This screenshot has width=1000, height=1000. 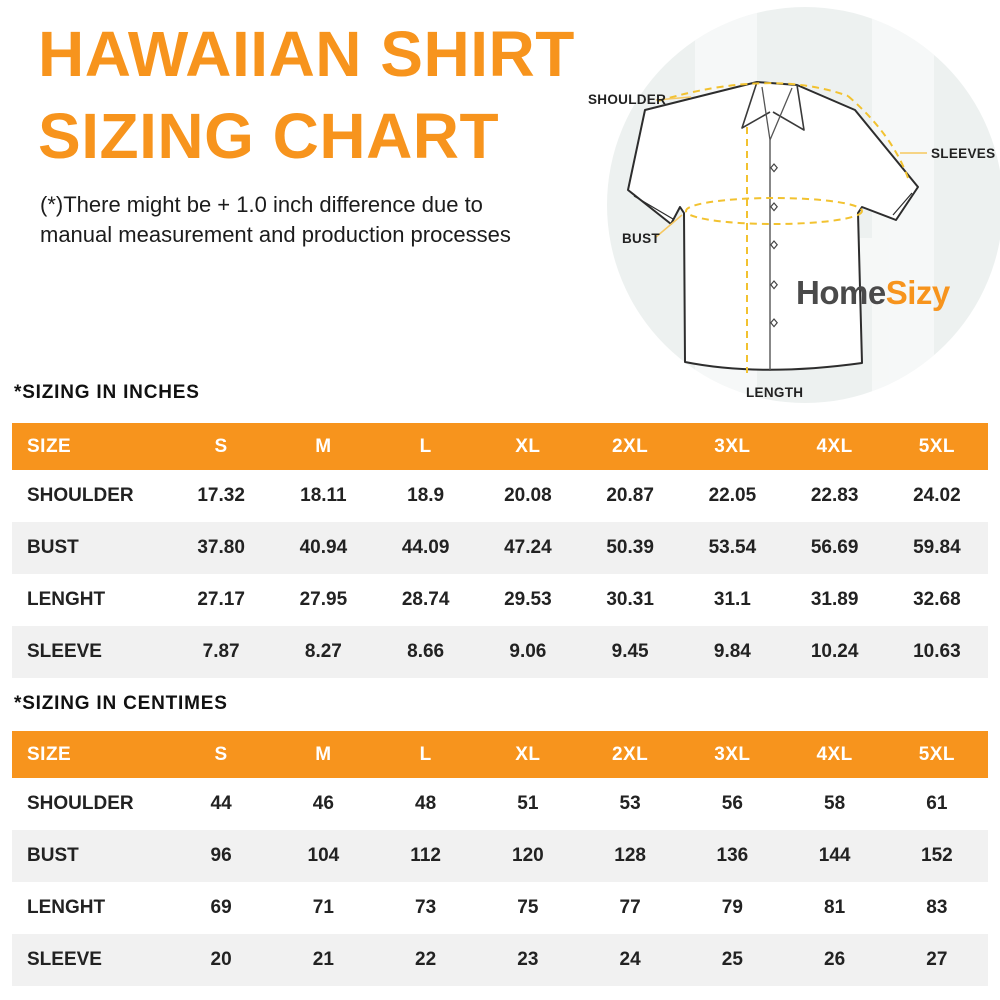 What do you see at coordinates (732, 855) in the screenshot?
I see `table-cell: 136` at bounding box center [732, 855].